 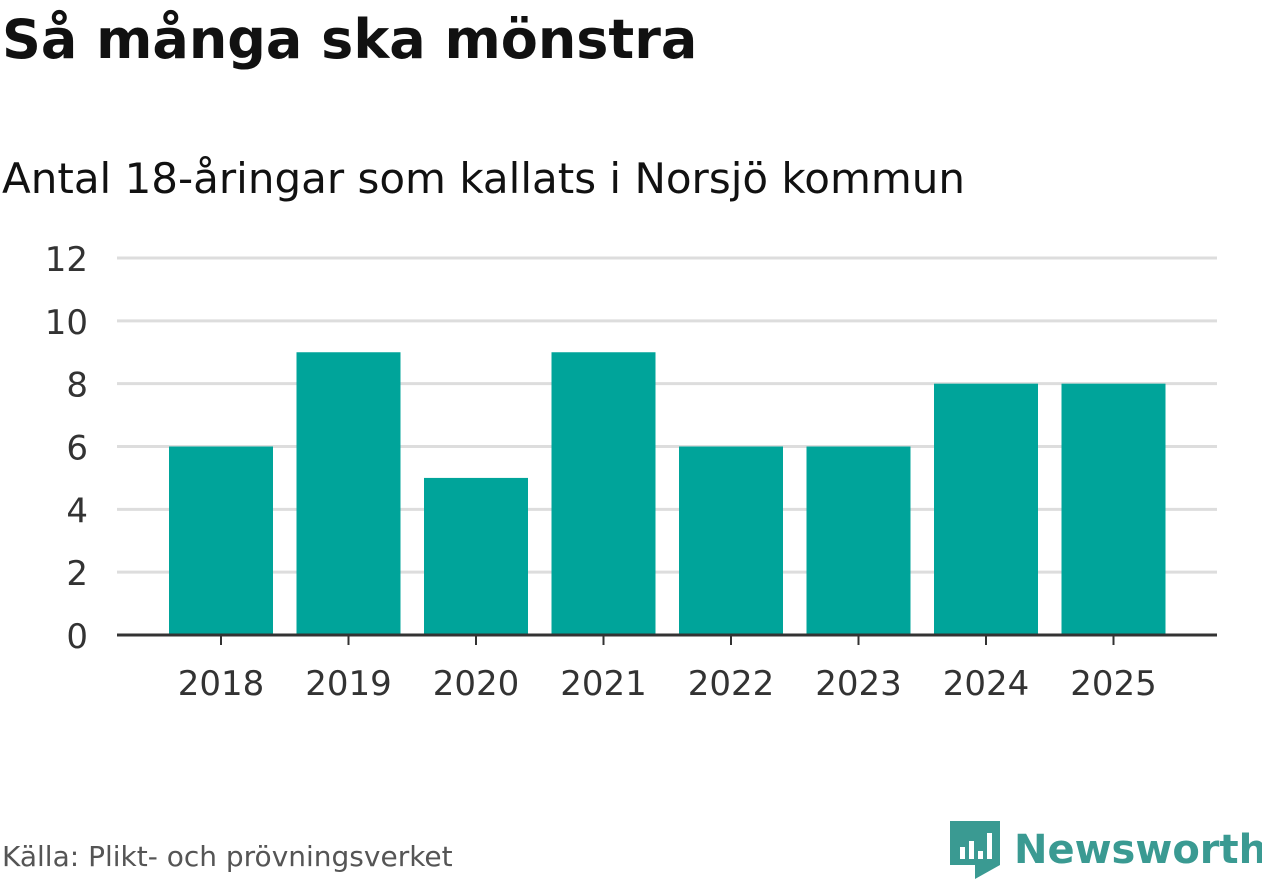 What do you see at coordinates (858, 540) in the screenshot?
I see `bar-2023` at bounding box center [858, 540].